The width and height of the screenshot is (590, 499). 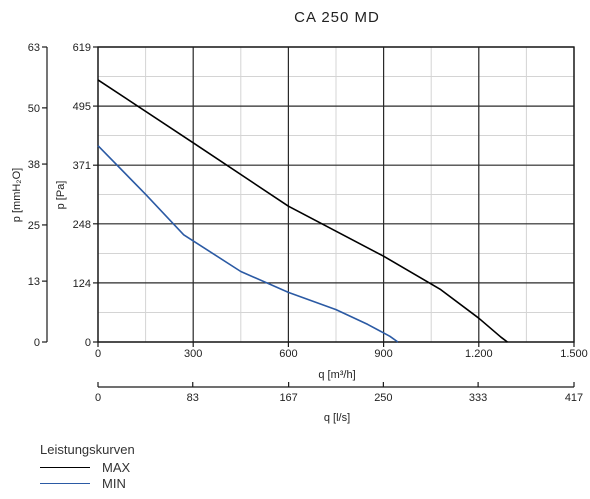 I want to click on y2-tick-label: 0, so click(x=37, y=343).